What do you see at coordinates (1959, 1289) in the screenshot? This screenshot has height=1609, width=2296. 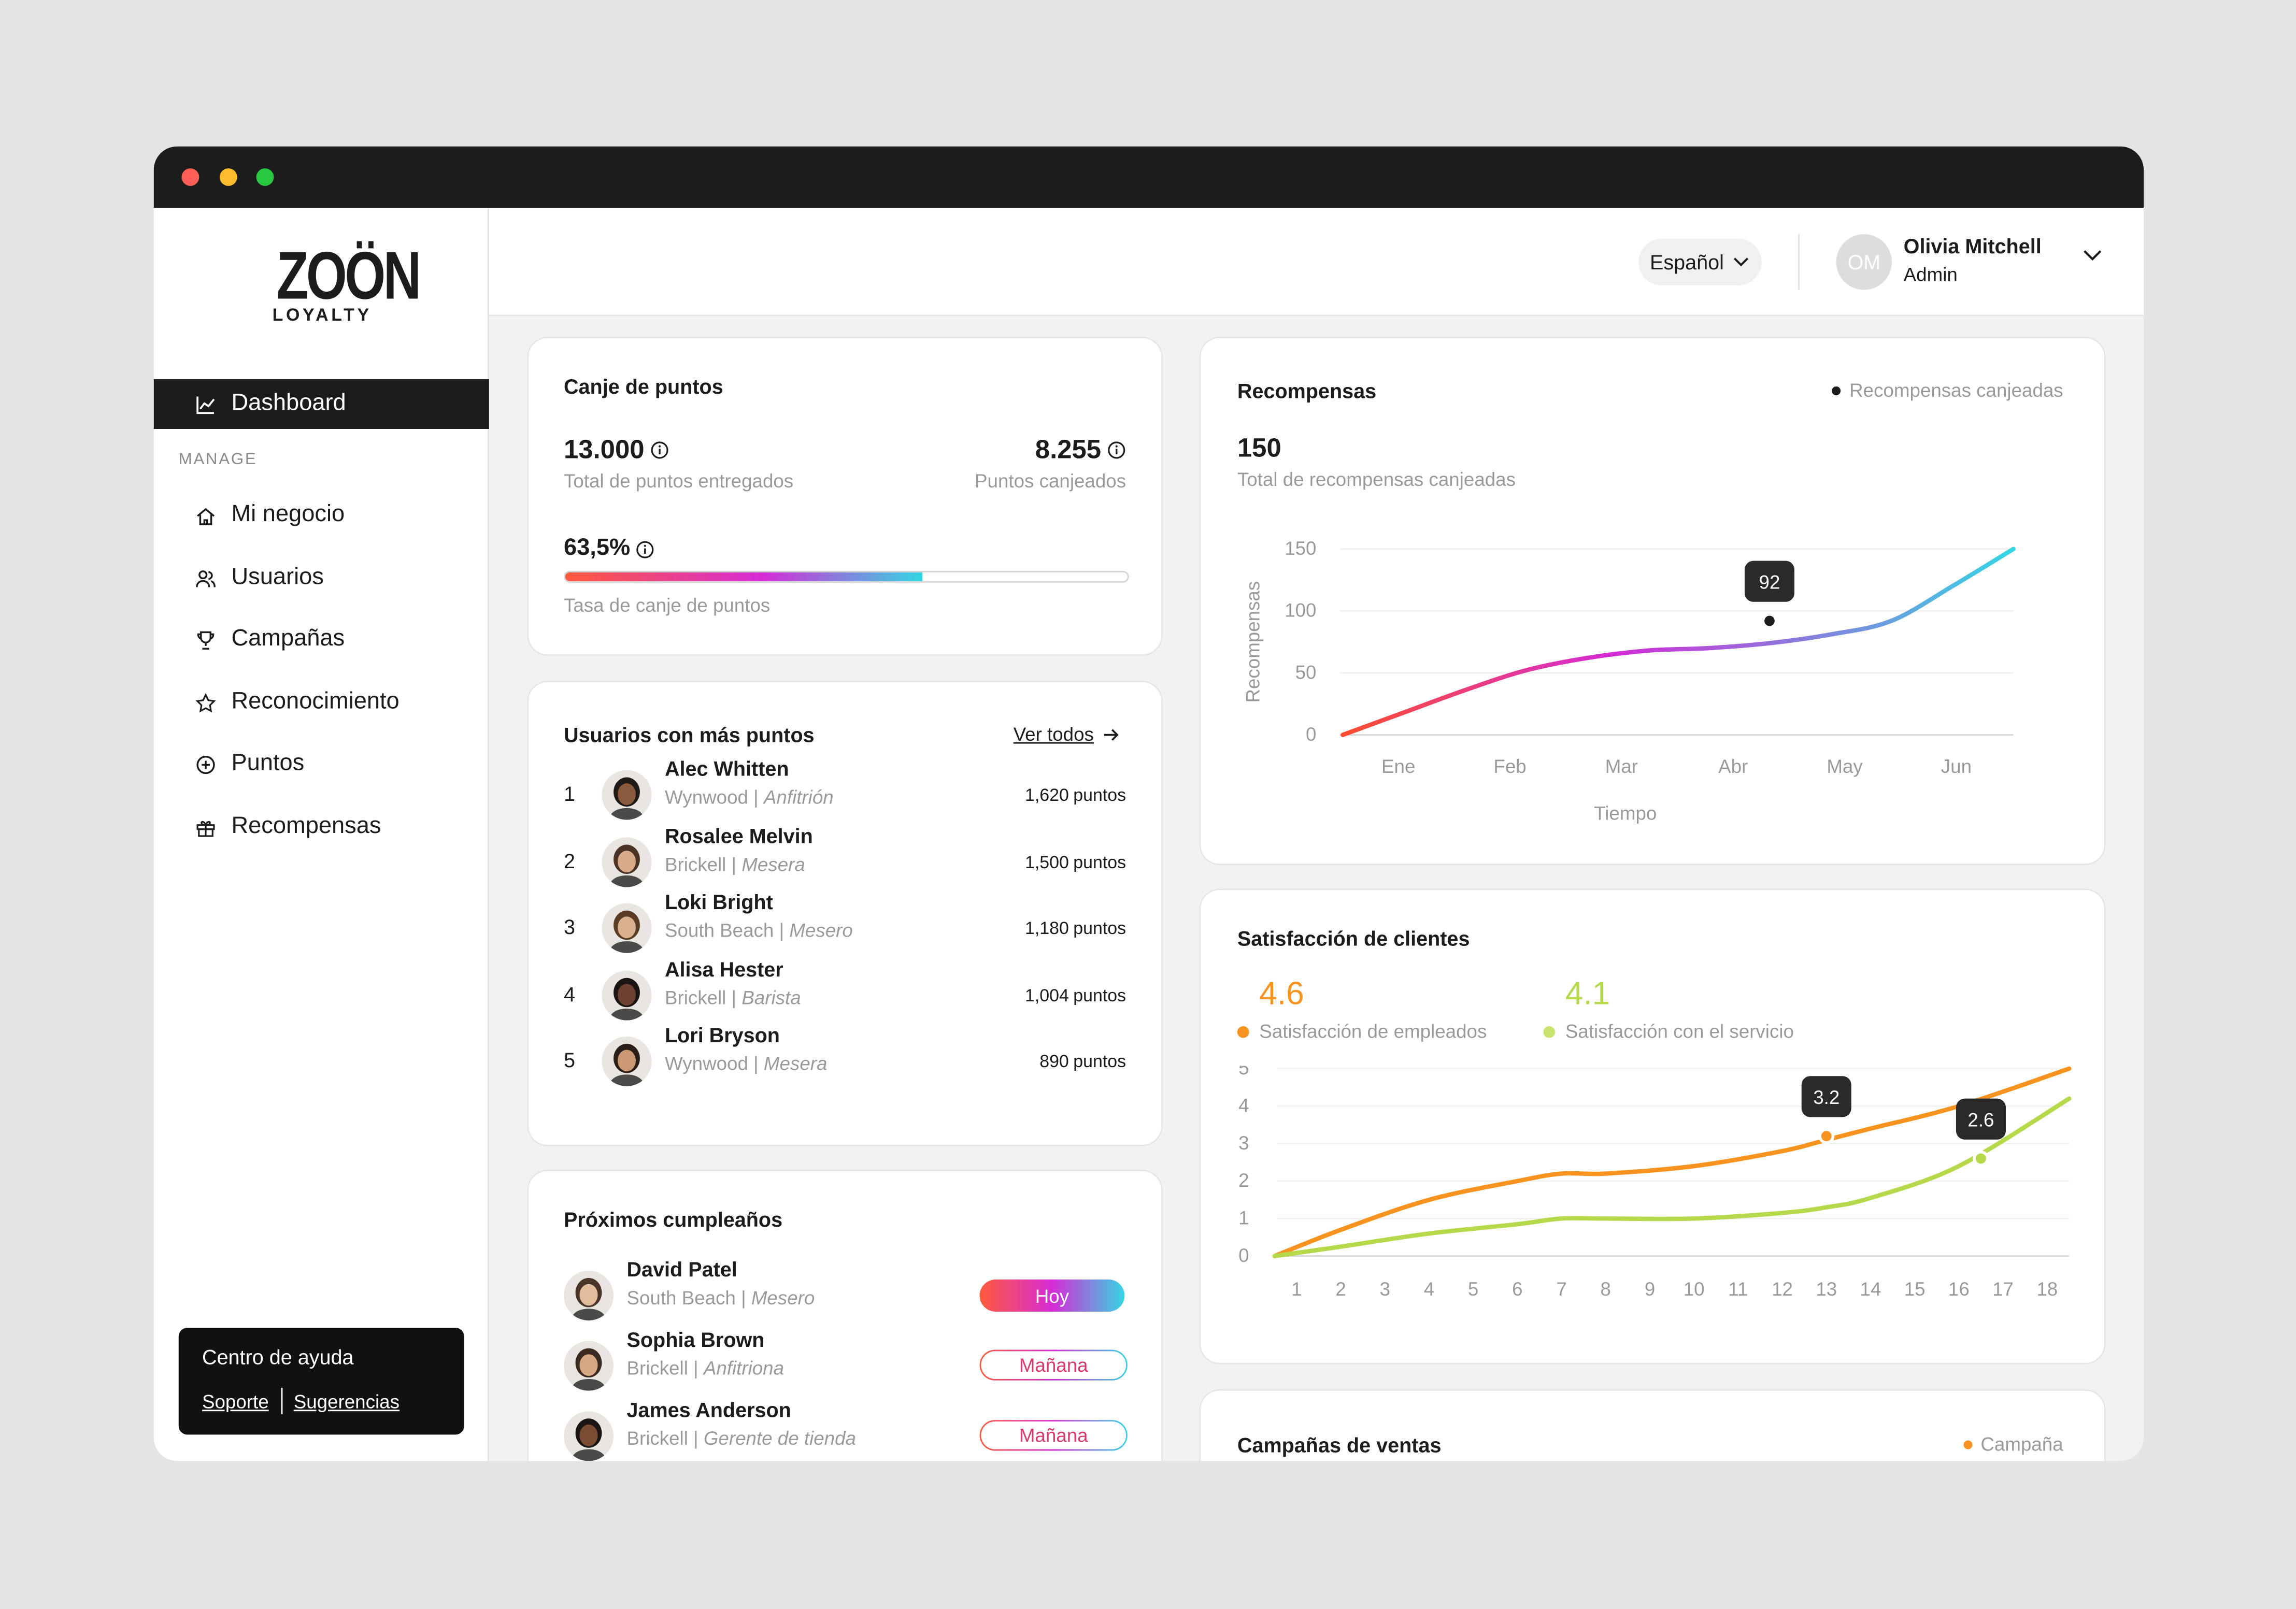 I see `x-tick-label: 16` at bounding box center [1959, 1289].